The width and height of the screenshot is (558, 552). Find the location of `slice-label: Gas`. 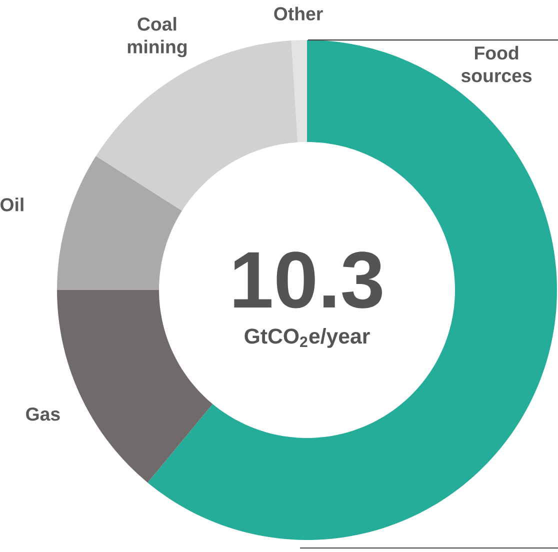

slice-label: Gas is located at coordinates (43, 414).